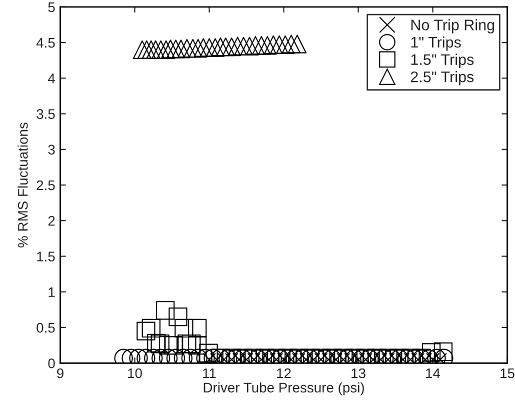 This screenshot has width=515, height=408. What do you see at coordinates (45, 43) in the screenshot?
I see `y-tick-label: 4.5` at bounding box center [45, 43].